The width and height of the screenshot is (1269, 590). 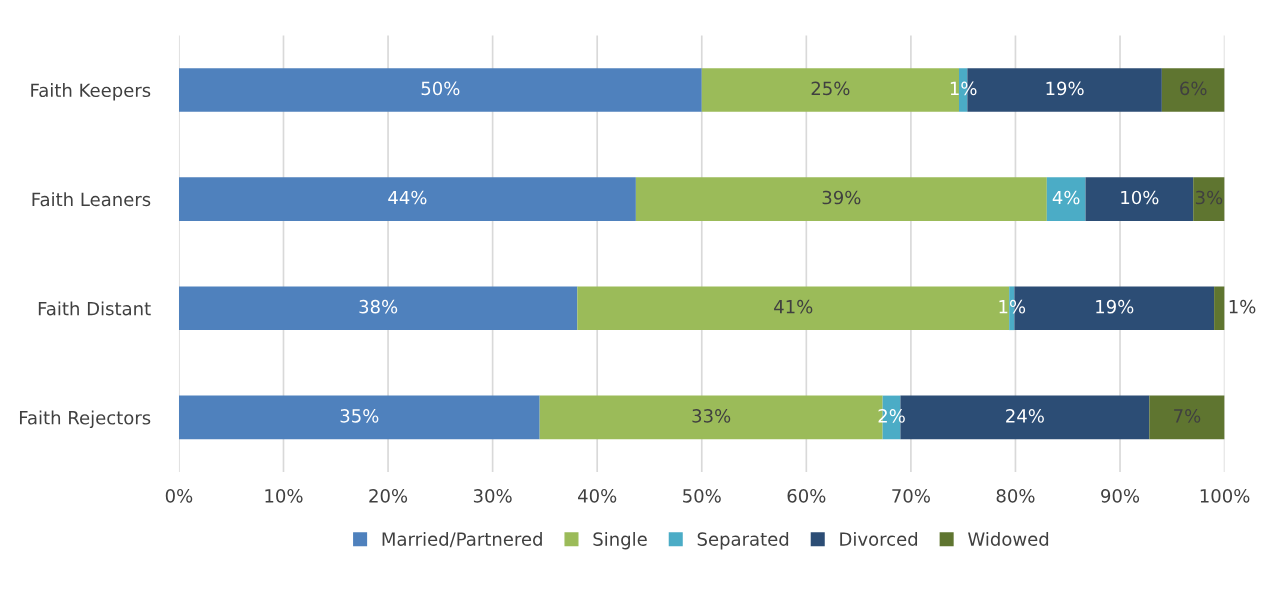 I want to click on data-label: 35%, so click(x=359, y=416).